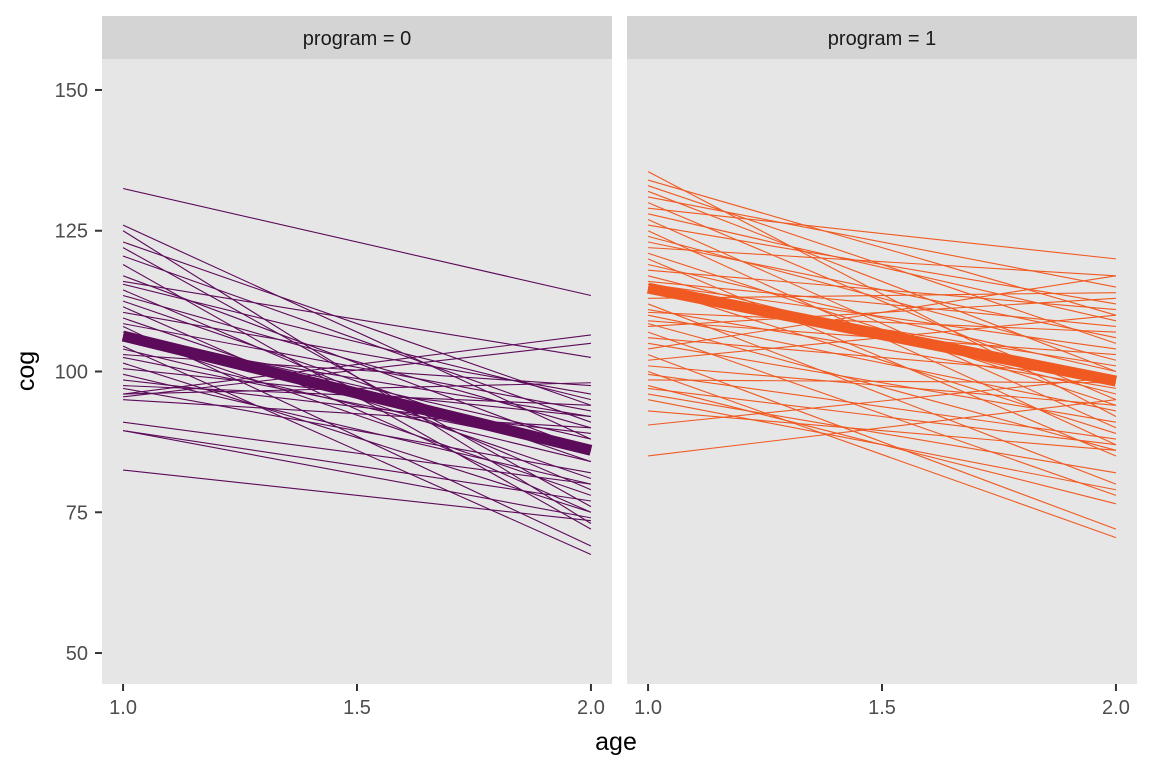 The height and width of the screenshot is (768, 1152). I want to click on x-axis-title: age, so click(616, 742).